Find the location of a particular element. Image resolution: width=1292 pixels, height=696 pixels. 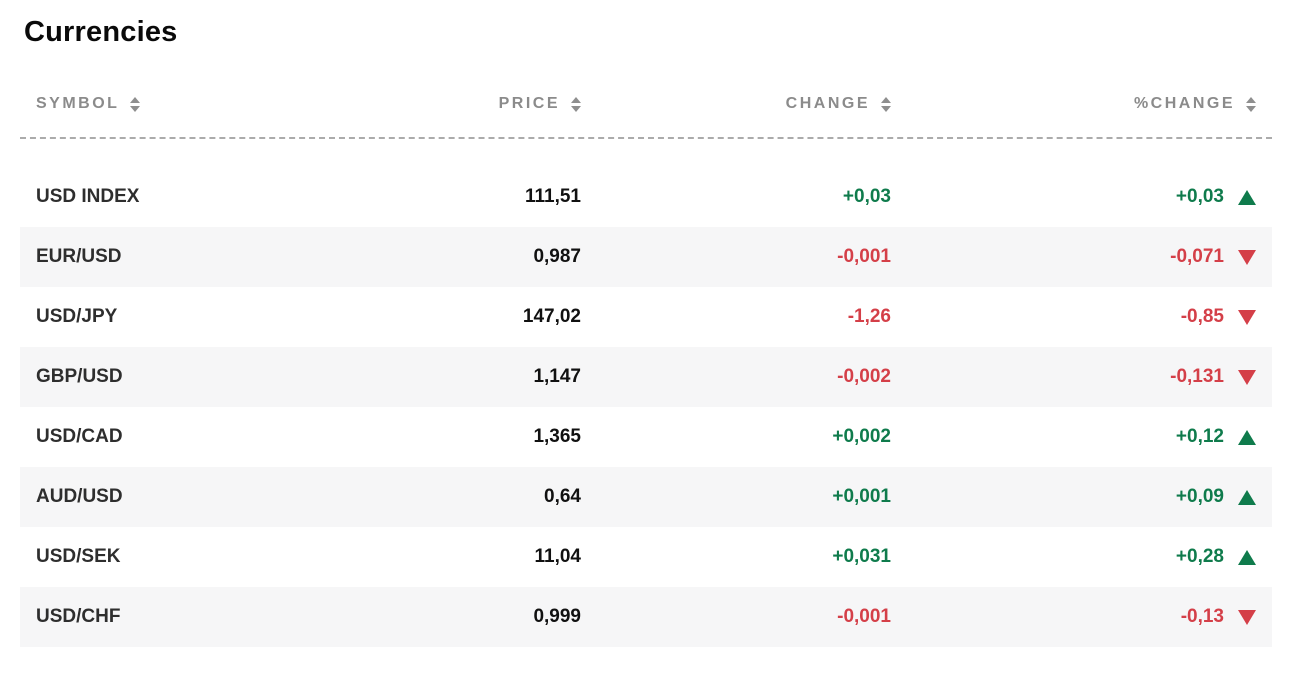

change-value: +0,031 is located at coordinates (861, 556).